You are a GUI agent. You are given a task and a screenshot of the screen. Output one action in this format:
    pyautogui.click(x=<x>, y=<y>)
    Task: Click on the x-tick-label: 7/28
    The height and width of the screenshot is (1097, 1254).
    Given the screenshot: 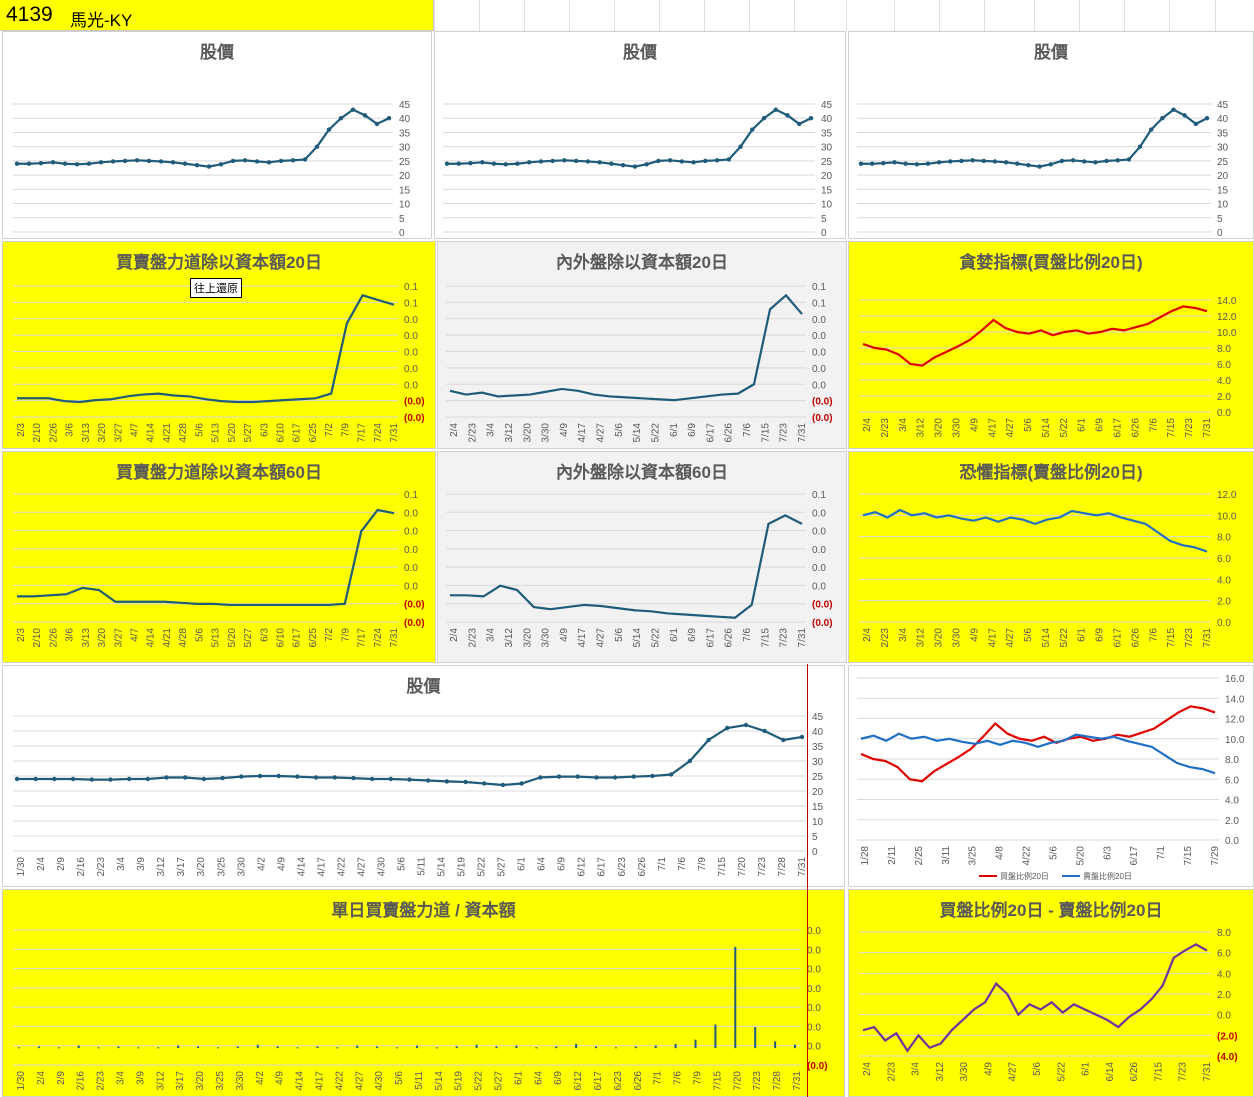 What is the action you would take?
    pyautogui.click(x=777, y=1081)
    